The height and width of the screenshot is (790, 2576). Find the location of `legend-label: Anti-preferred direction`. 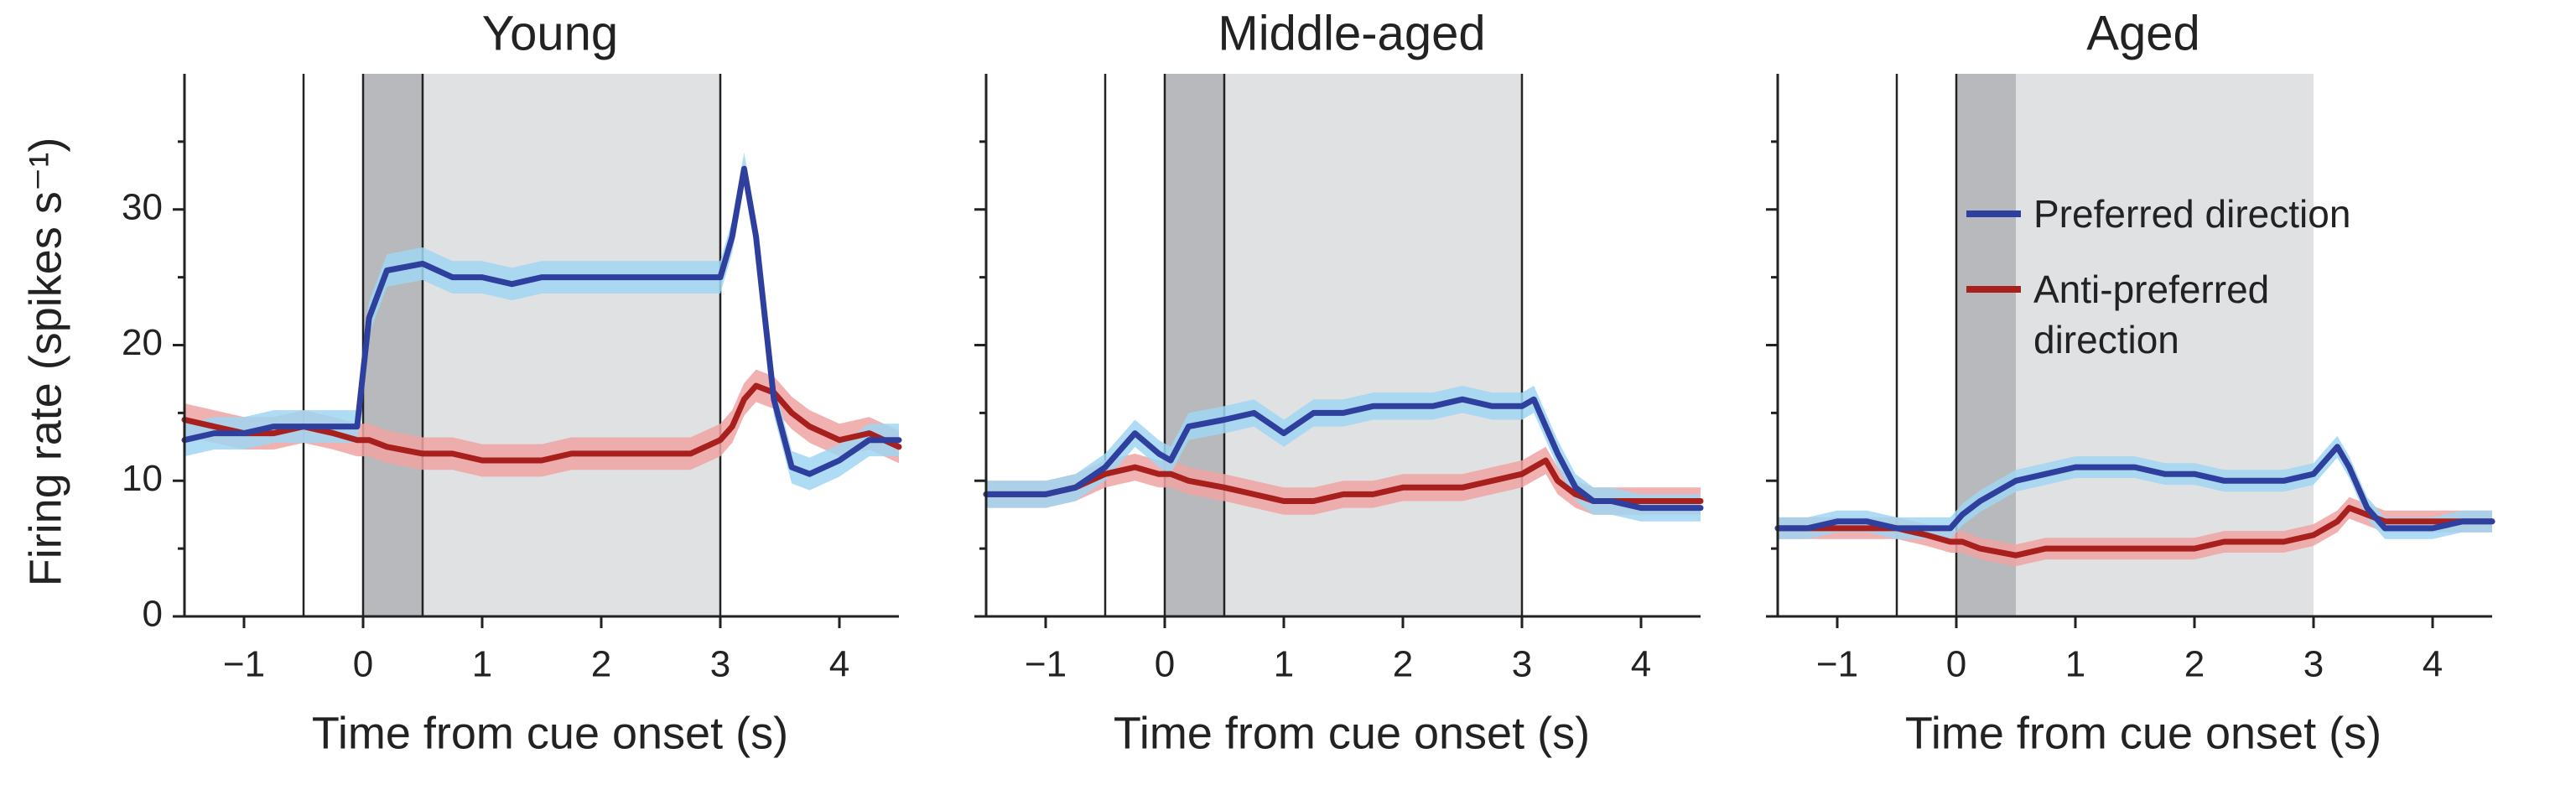

legend-label: Anti-preferred direction is located at coordinates (2151, 314).